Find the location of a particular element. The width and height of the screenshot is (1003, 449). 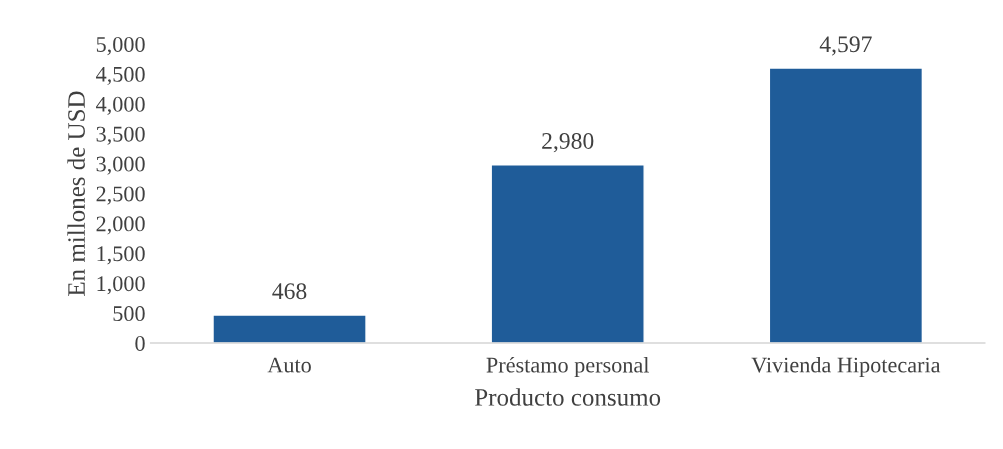

y-tick-label: 5,000 is located at coordinates (120, 46).